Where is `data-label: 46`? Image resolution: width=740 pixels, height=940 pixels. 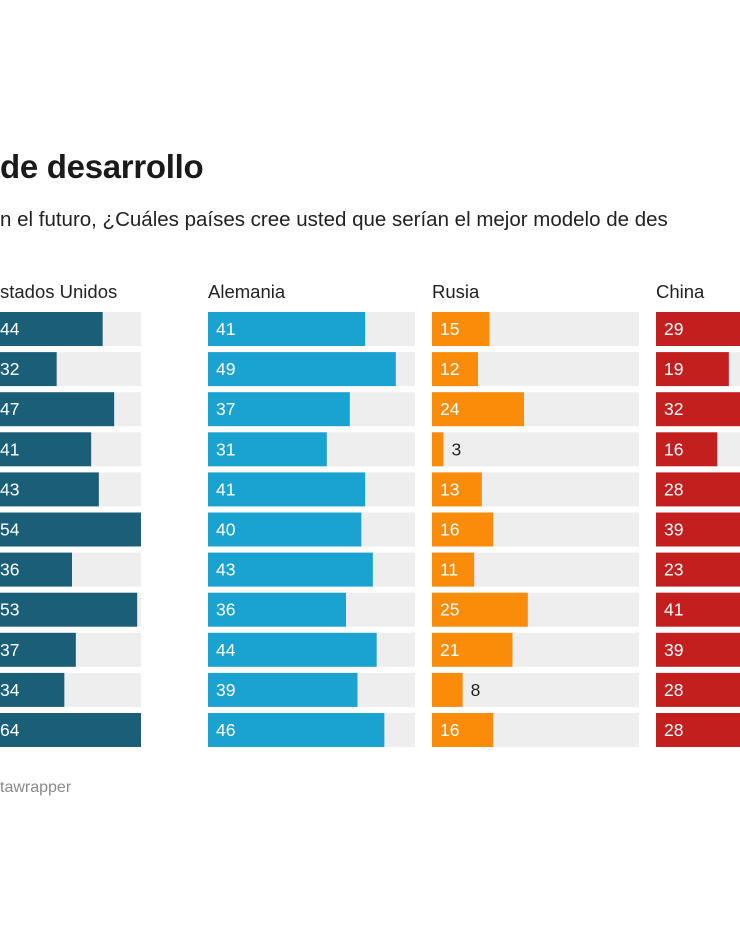
data-label: 46 is located at coordinates (225, 730).